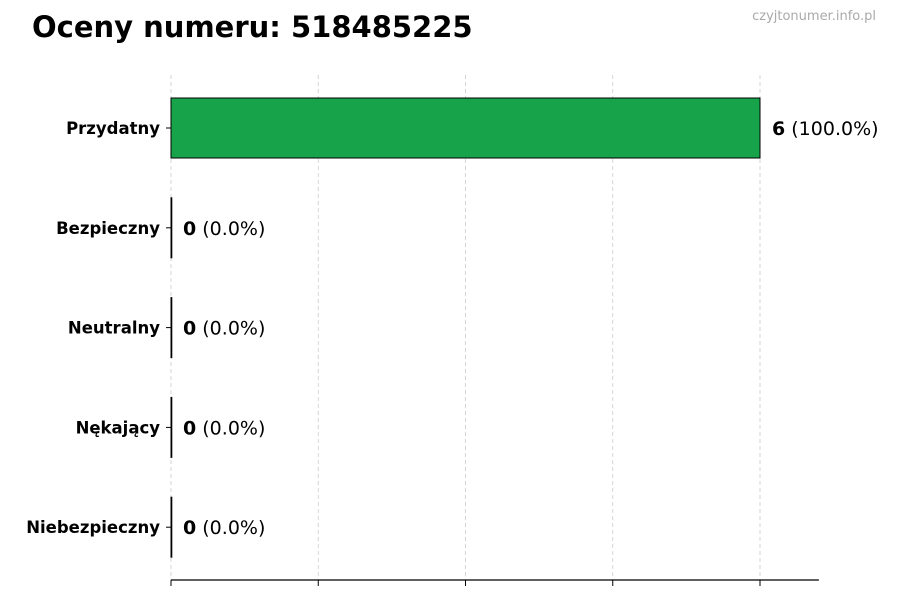 The image size is (900, 600). I want to click on data-label: 6 (100.0%), so click(825, 129).